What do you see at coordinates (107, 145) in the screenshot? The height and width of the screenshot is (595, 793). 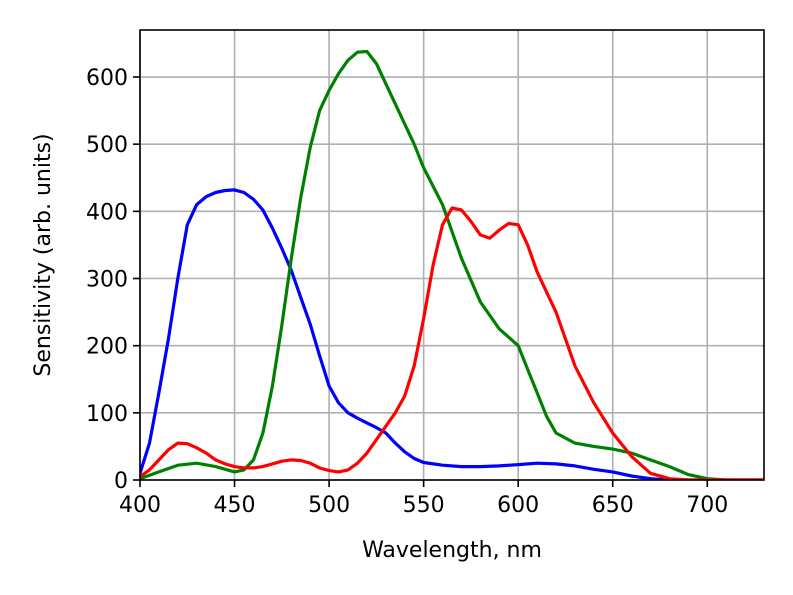 I see `y-tick-label: 500` at bounding box center [107, 145].